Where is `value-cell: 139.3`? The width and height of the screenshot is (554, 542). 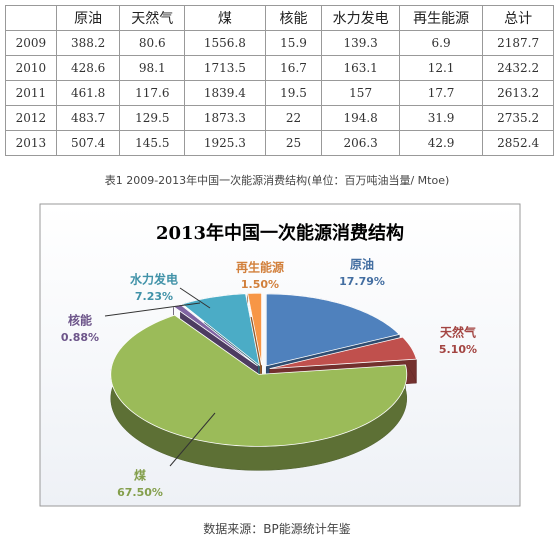
value-cell: 139.3 is located at coordinates (360, 43).